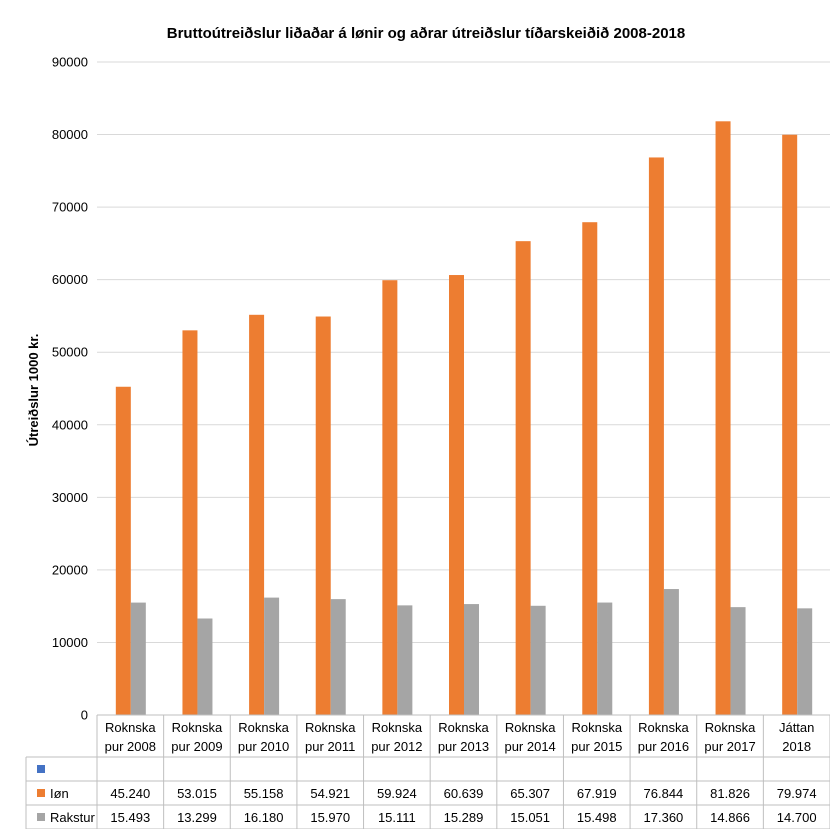  What do you see at coordinates (197, 817) in the screenshot?
I see `data-label: 13.299` at bounding box center [197, 817].